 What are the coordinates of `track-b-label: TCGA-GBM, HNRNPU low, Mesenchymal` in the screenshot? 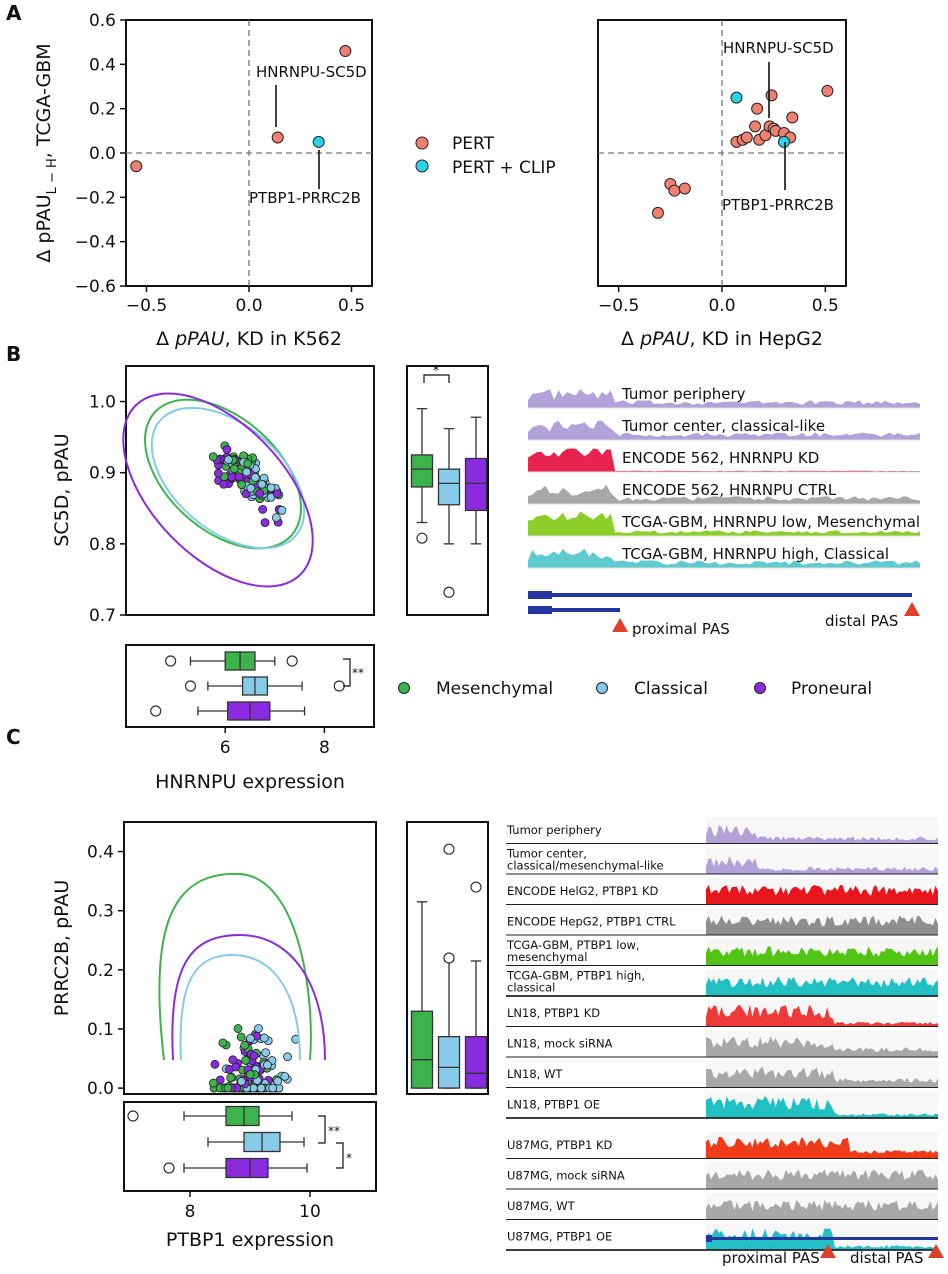 It's located at (770, 522).